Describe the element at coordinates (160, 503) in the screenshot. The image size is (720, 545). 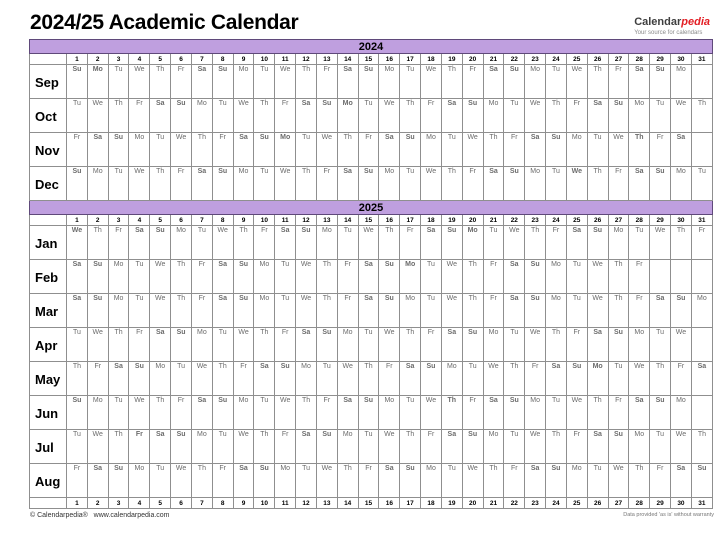
I see `day-number-header: 5` at that location.